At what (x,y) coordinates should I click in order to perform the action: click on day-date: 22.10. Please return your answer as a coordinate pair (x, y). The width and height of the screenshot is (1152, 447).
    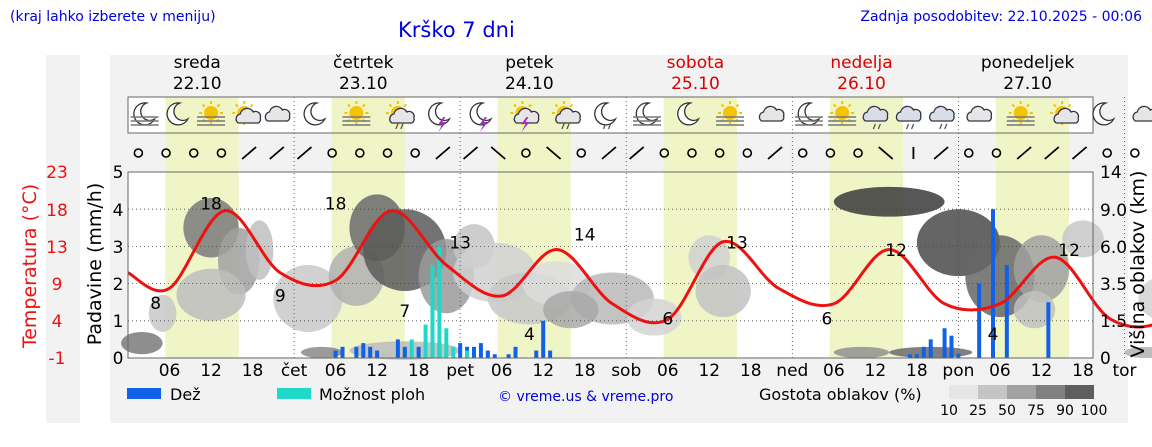
    Looking at the image, I should click on (197, 84).